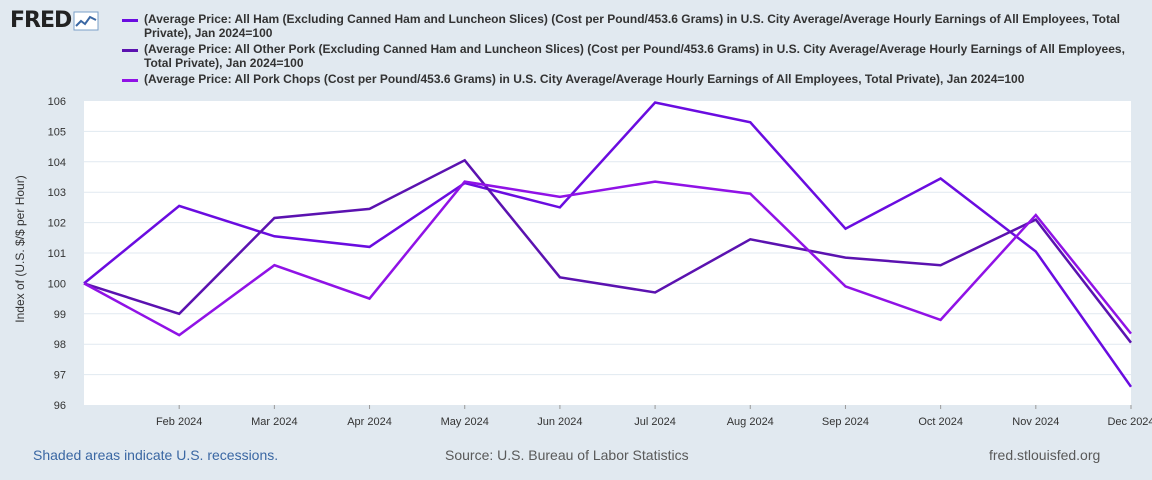 The width and height of the screenshot is (1152, 480). Describe the element at coordinates (57, 132) in the screenshot. I see `y-tick-label: 105` at that location.